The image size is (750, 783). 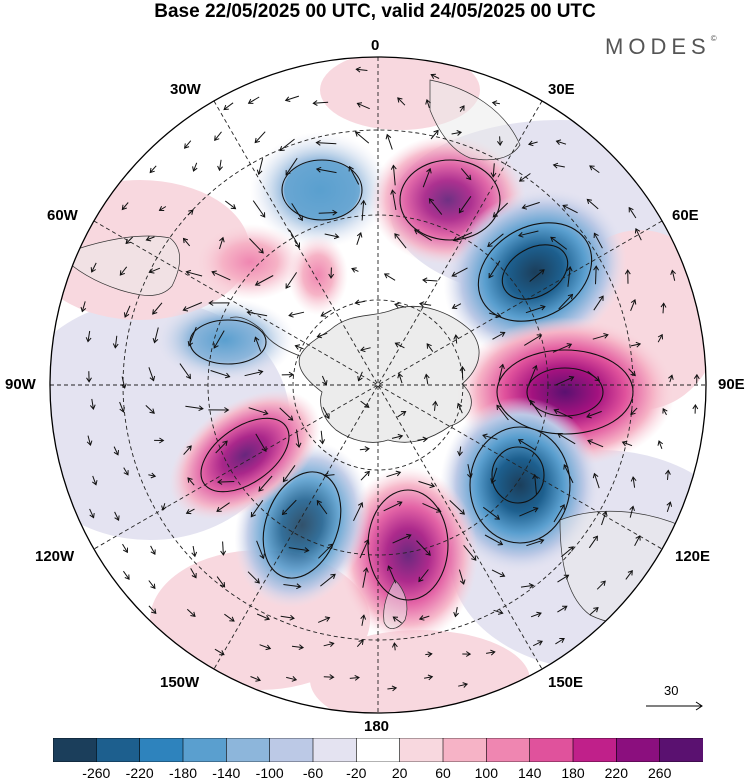 What do you see at coordinates (731, 384) in the screenshot?
I see `lon-label-90e: 90E` at bounding box center [731, 384].